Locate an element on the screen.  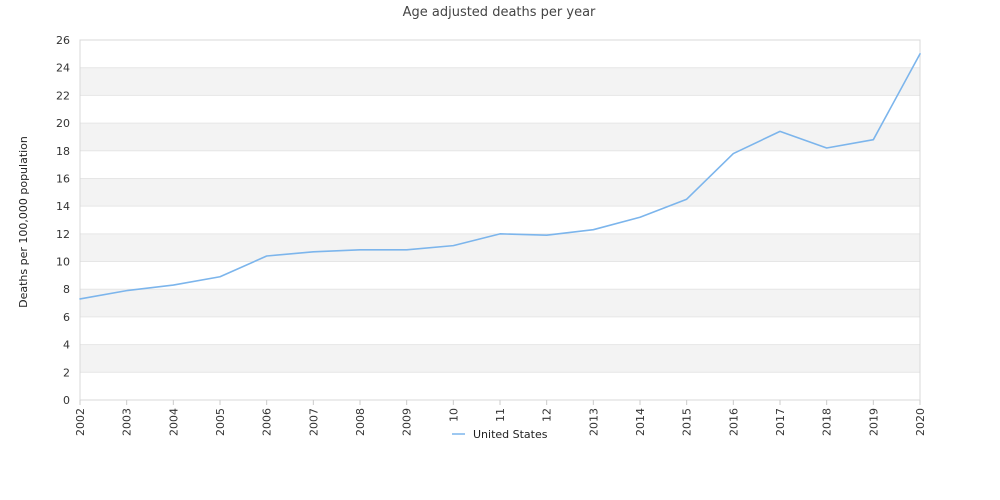
x-tick-label: 2020 is located at coordinates (920, 422).